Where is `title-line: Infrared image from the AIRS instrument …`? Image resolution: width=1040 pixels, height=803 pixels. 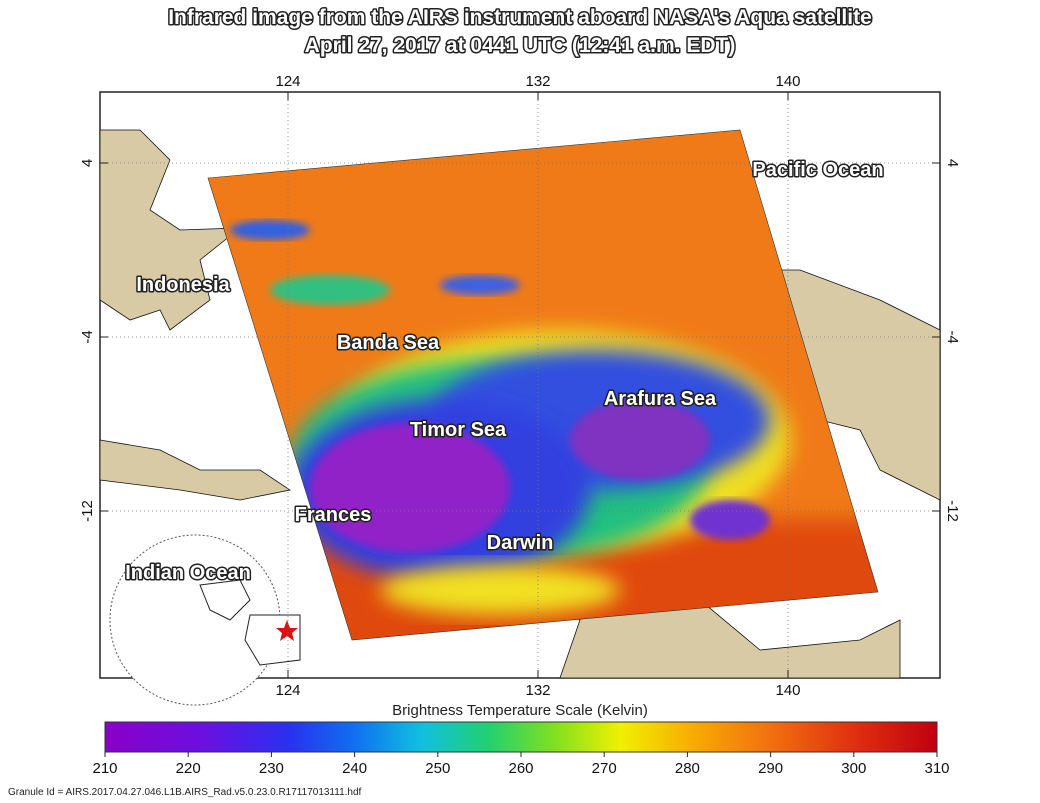 title-line: Infrared image from the AIRS instrument … is located at coordinates (520, 17).